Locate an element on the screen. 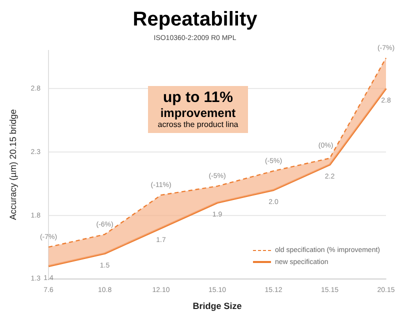 The image size is (400, 320). annotation: improvement is located at coordinates (198, 113).